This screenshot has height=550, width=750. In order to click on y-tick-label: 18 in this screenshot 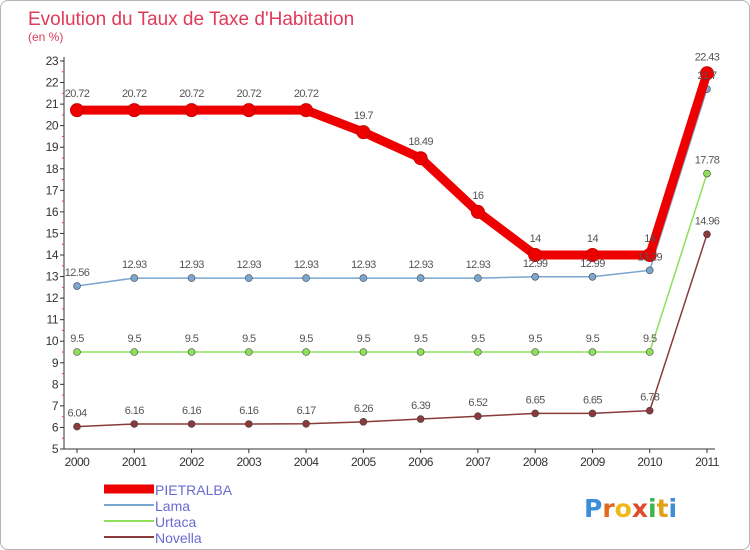, I will do `click(52, 169)`.